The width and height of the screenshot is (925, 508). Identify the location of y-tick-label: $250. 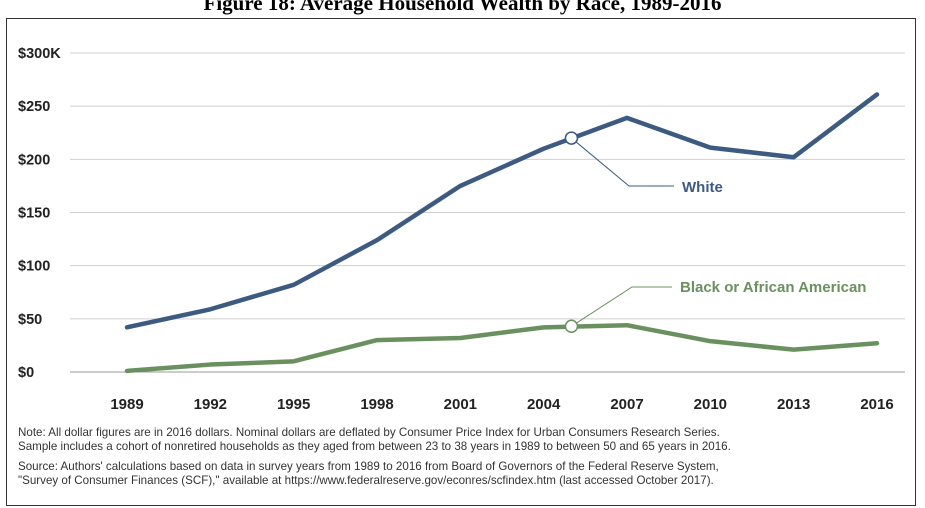
(34, 107).